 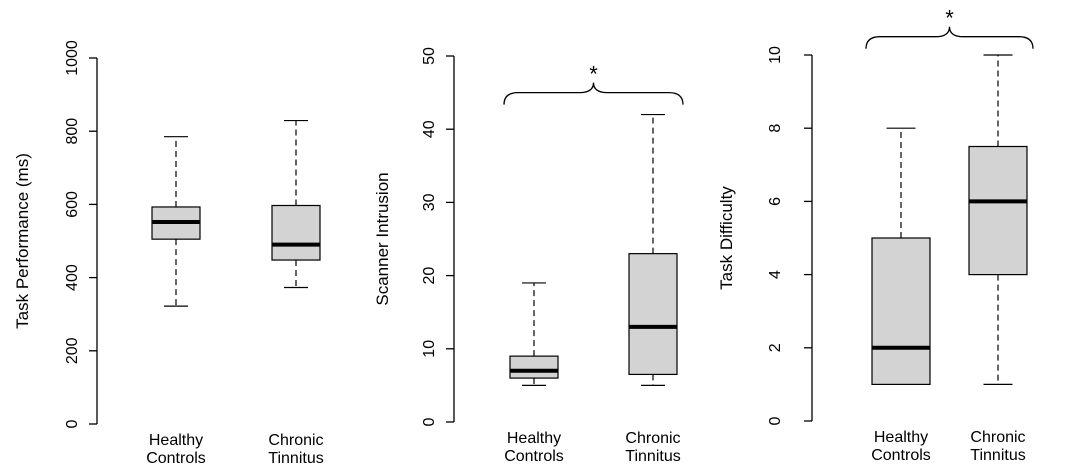 What do you see at coordinates (72, 131) in the screenshot?
I see `y-tick-label: 800` at bounding box center [72, 131].